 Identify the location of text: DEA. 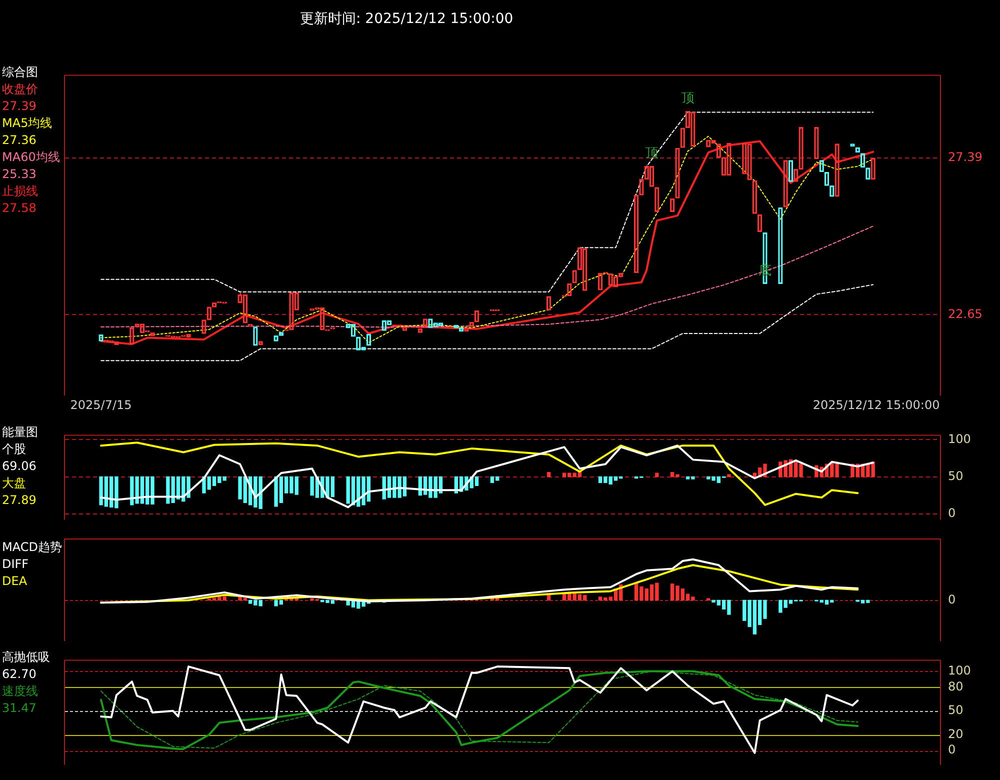
(15, 581).